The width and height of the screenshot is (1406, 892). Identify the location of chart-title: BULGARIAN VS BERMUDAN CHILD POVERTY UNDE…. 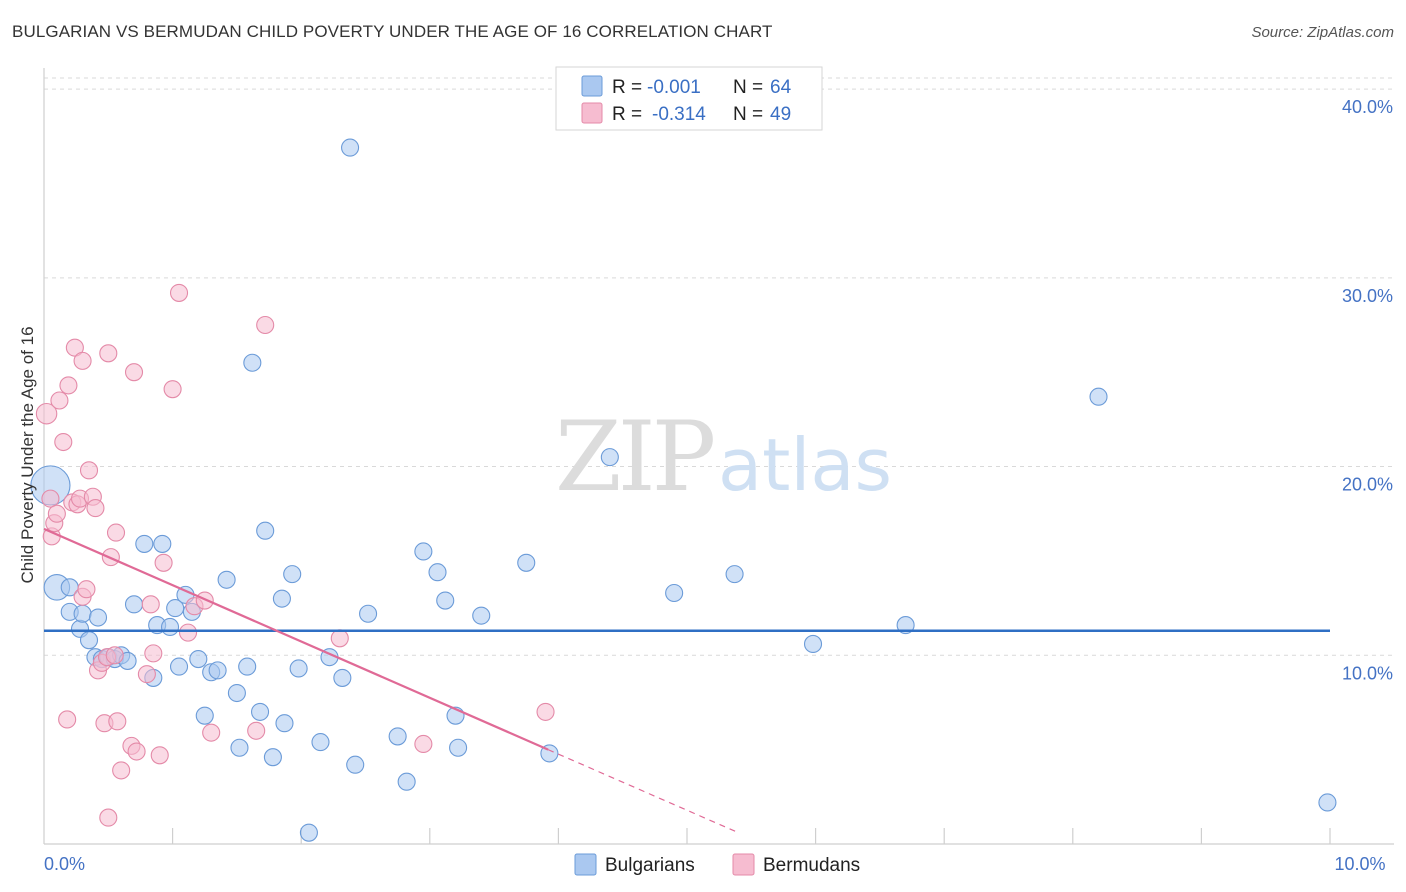
(392, 31).